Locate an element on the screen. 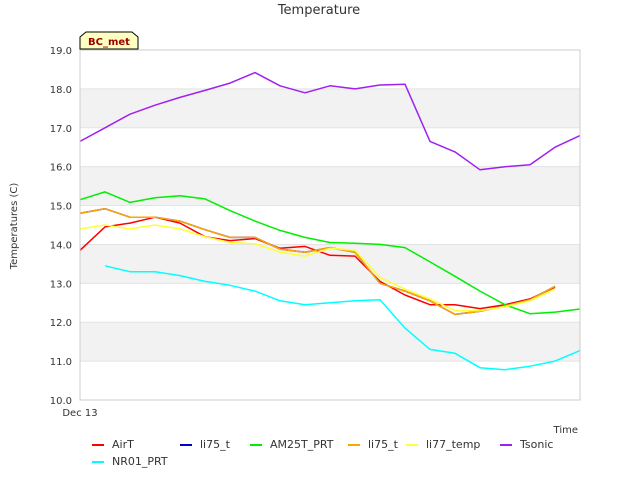 The width and height of the screenshot is (640, 480). y-tick-label: 16.0 is located at coordinates (61, 168).